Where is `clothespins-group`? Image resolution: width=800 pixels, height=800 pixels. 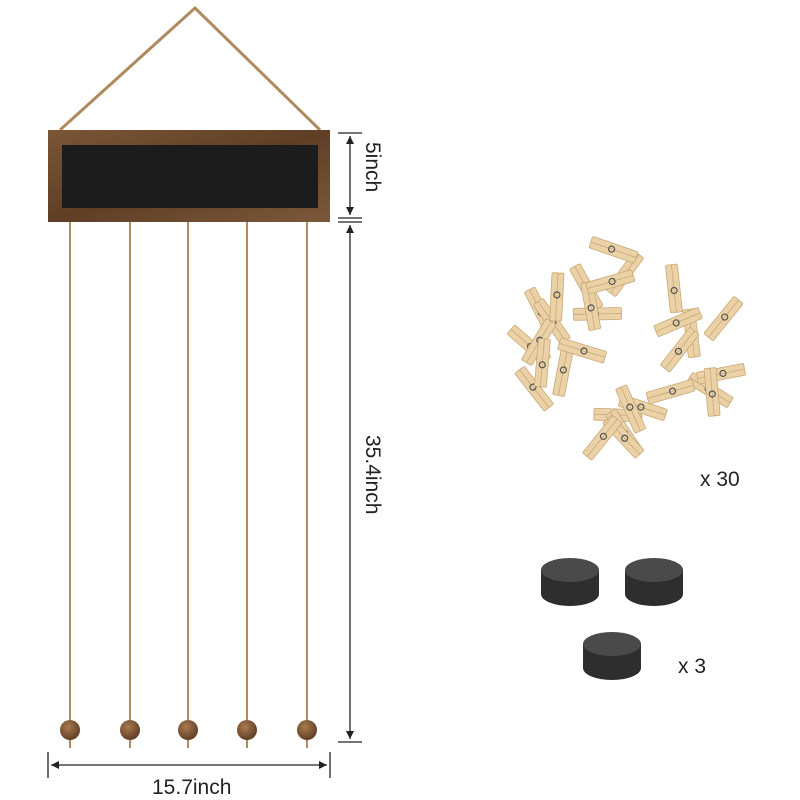 clothespins-group is located at coordinates (626, 348).